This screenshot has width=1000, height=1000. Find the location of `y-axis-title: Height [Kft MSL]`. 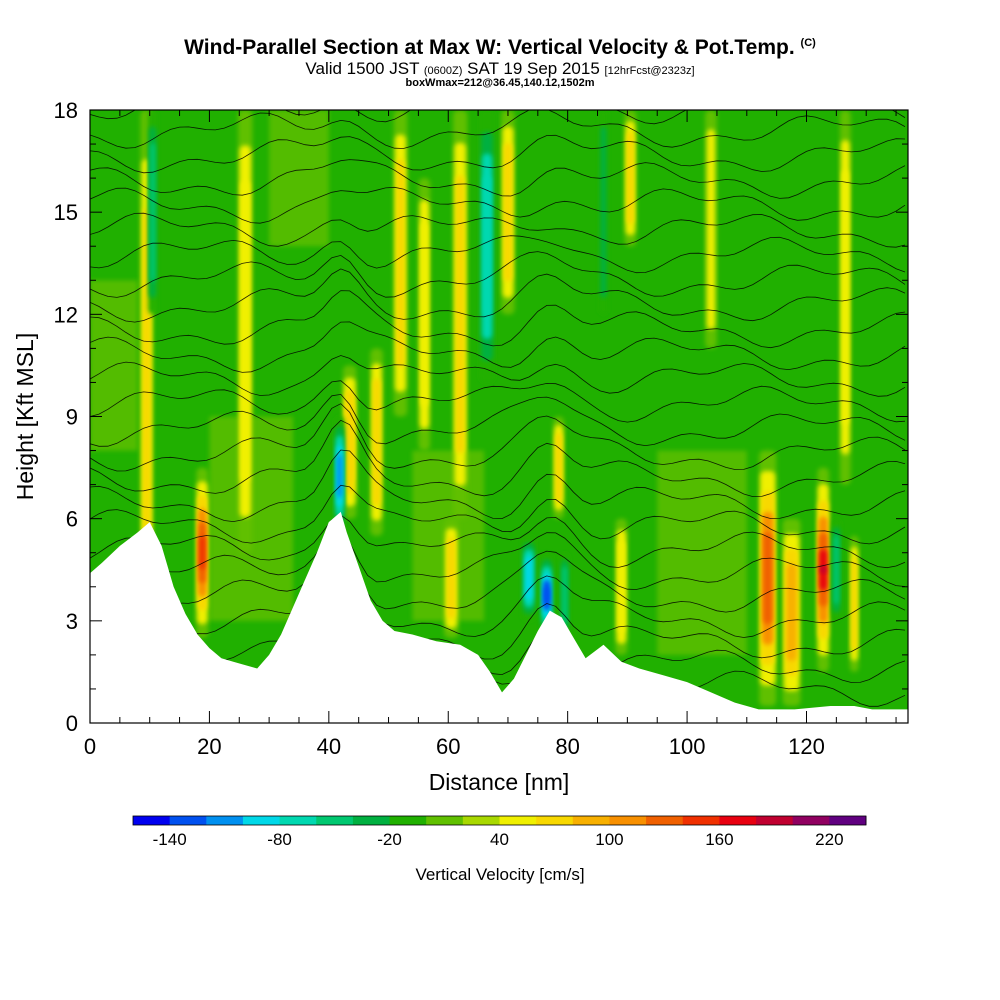

y-axis-title: Height [Kft MSL] is located at coordinates (25, 416).